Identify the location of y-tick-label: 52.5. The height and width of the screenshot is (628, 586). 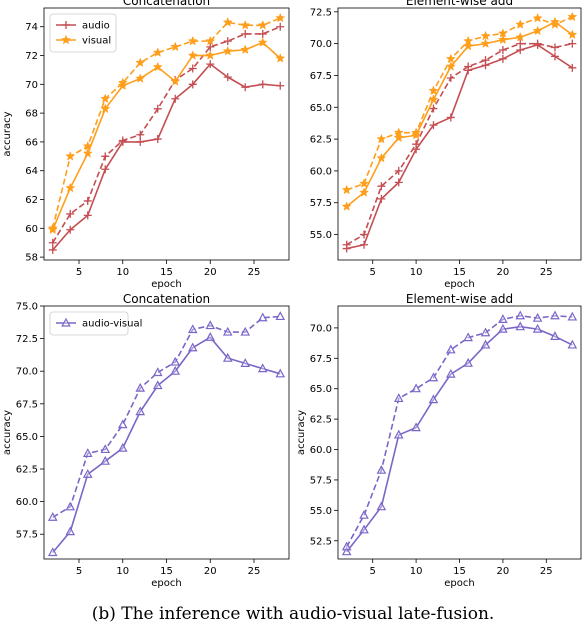
(321, 541).